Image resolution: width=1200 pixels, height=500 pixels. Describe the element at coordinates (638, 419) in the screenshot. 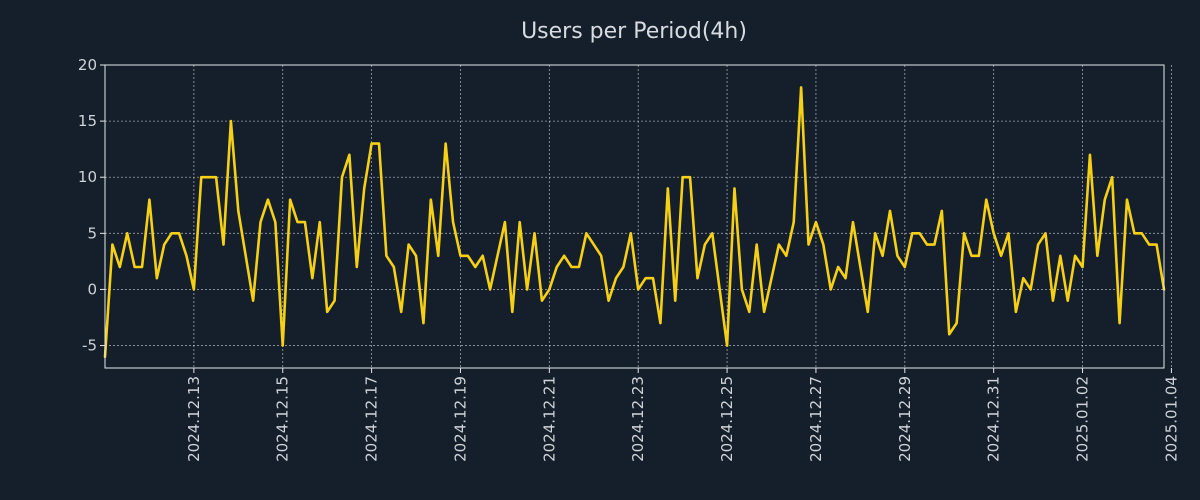

I see `x-tick-label: 2024.12.23` at that location.